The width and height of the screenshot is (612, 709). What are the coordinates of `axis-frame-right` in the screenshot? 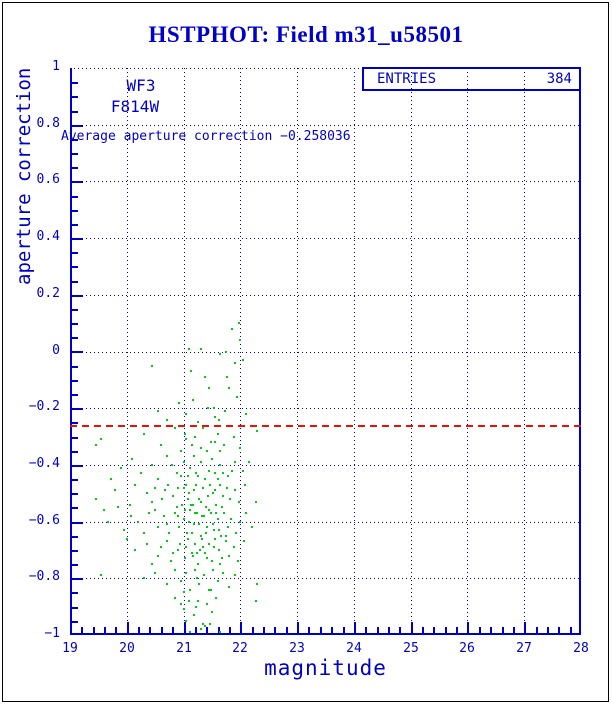 It's located at (580, 351).